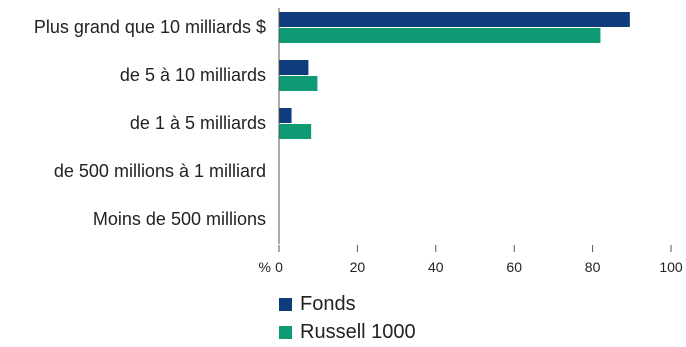  What do you see at coordinates (160, 171) in the screenshot?
I see `category-label: de 500 millions à 1 milliard` at bounding box center [160, 171].